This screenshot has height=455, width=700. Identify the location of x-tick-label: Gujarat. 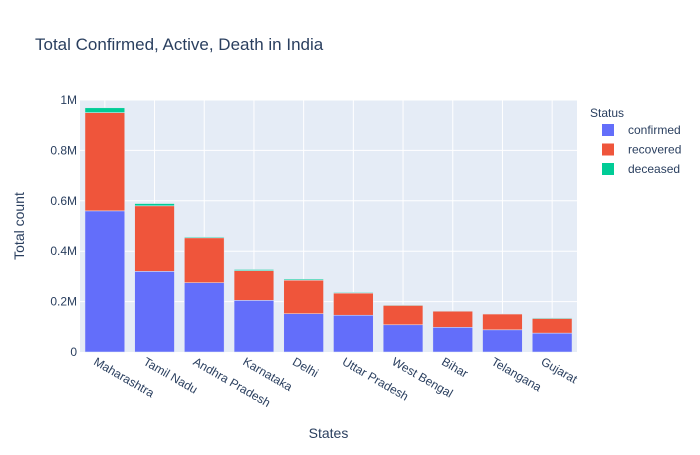
(560, 370).